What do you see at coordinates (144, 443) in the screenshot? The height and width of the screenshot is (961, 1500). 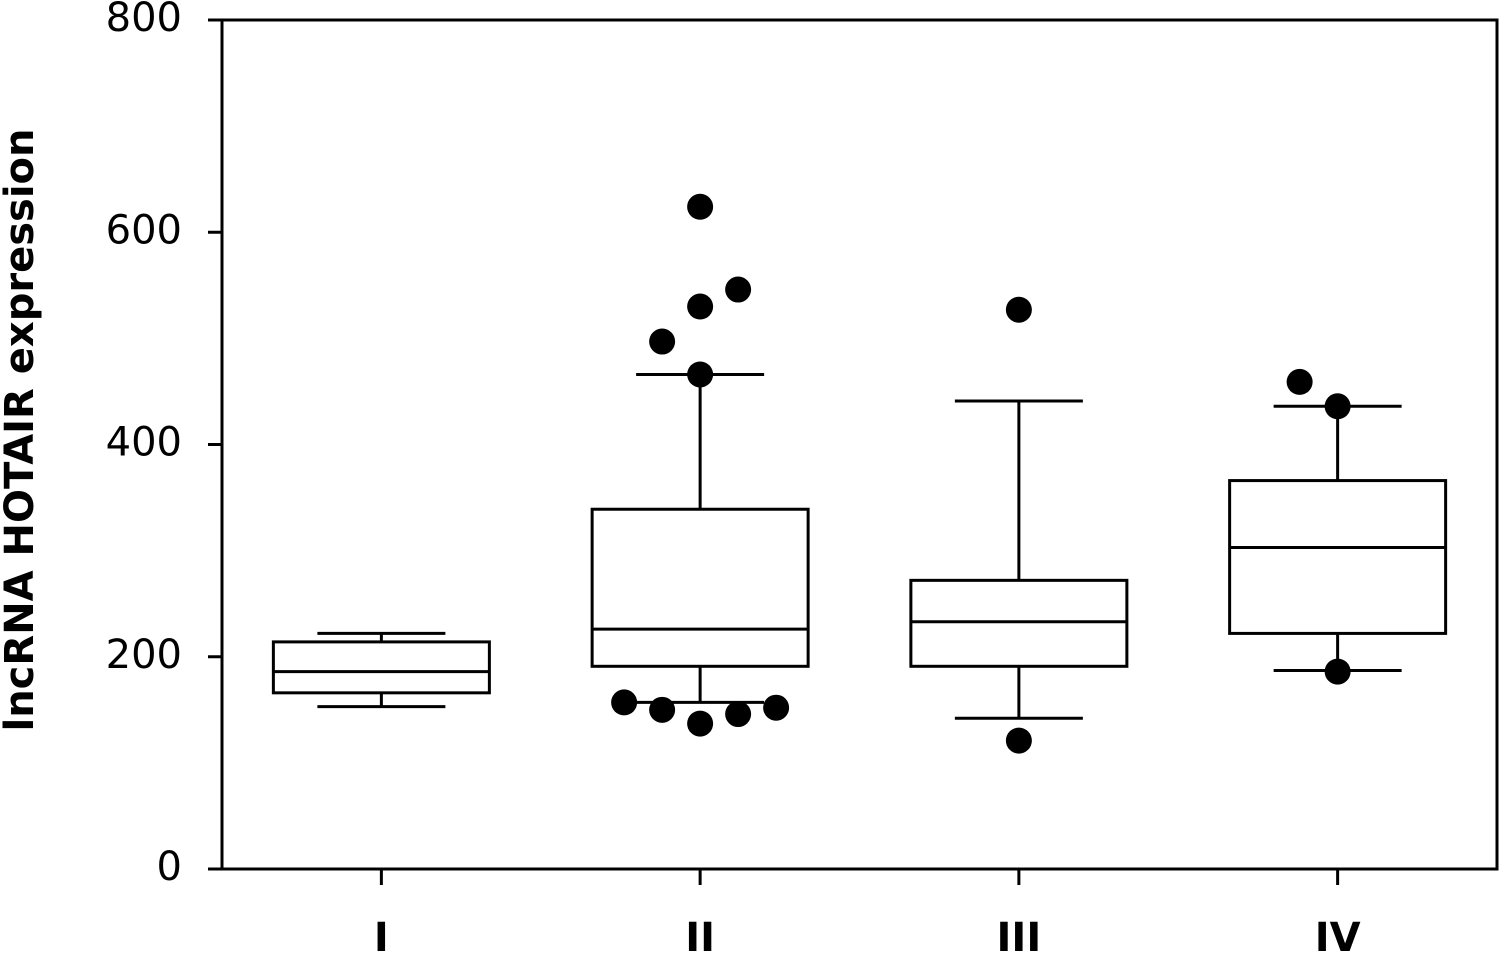 I see `y-tick-label: 400` at bounding box center [144, 443].